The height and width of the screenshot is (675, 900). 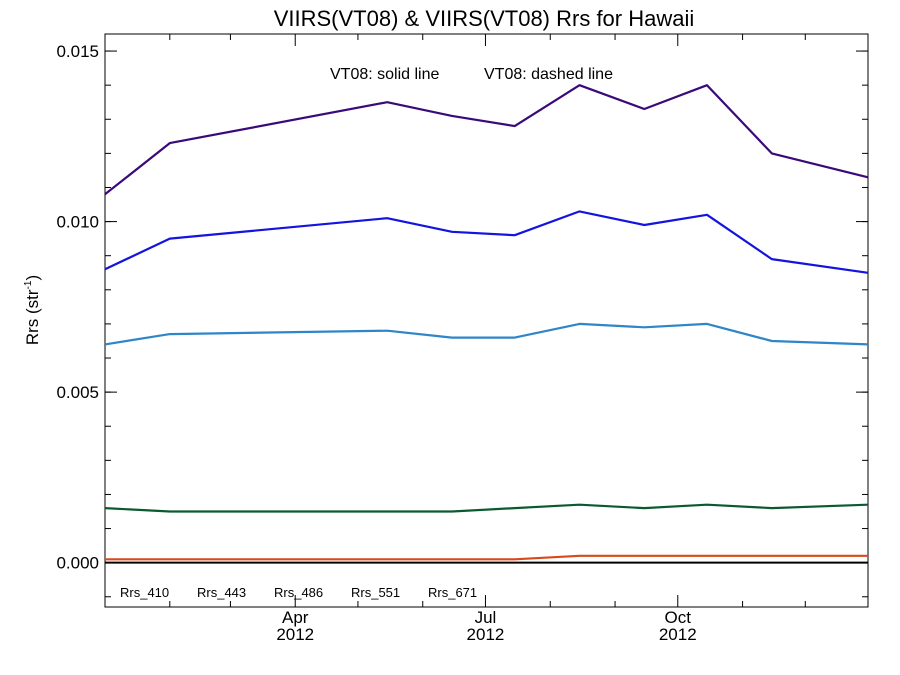 What do you see at coordinates (298, 592) in the screenshot?
I see `legend-label-rrs-486: Rrs_486` at bounding box center [298, 592].